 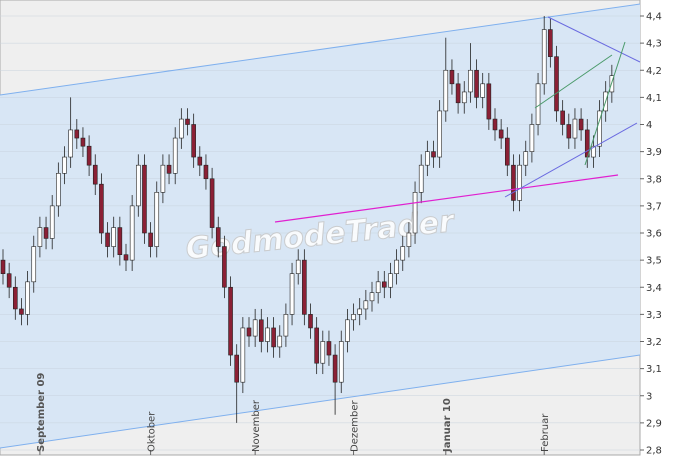 I want to click on wedge-lower, so click(x=605, y=103).